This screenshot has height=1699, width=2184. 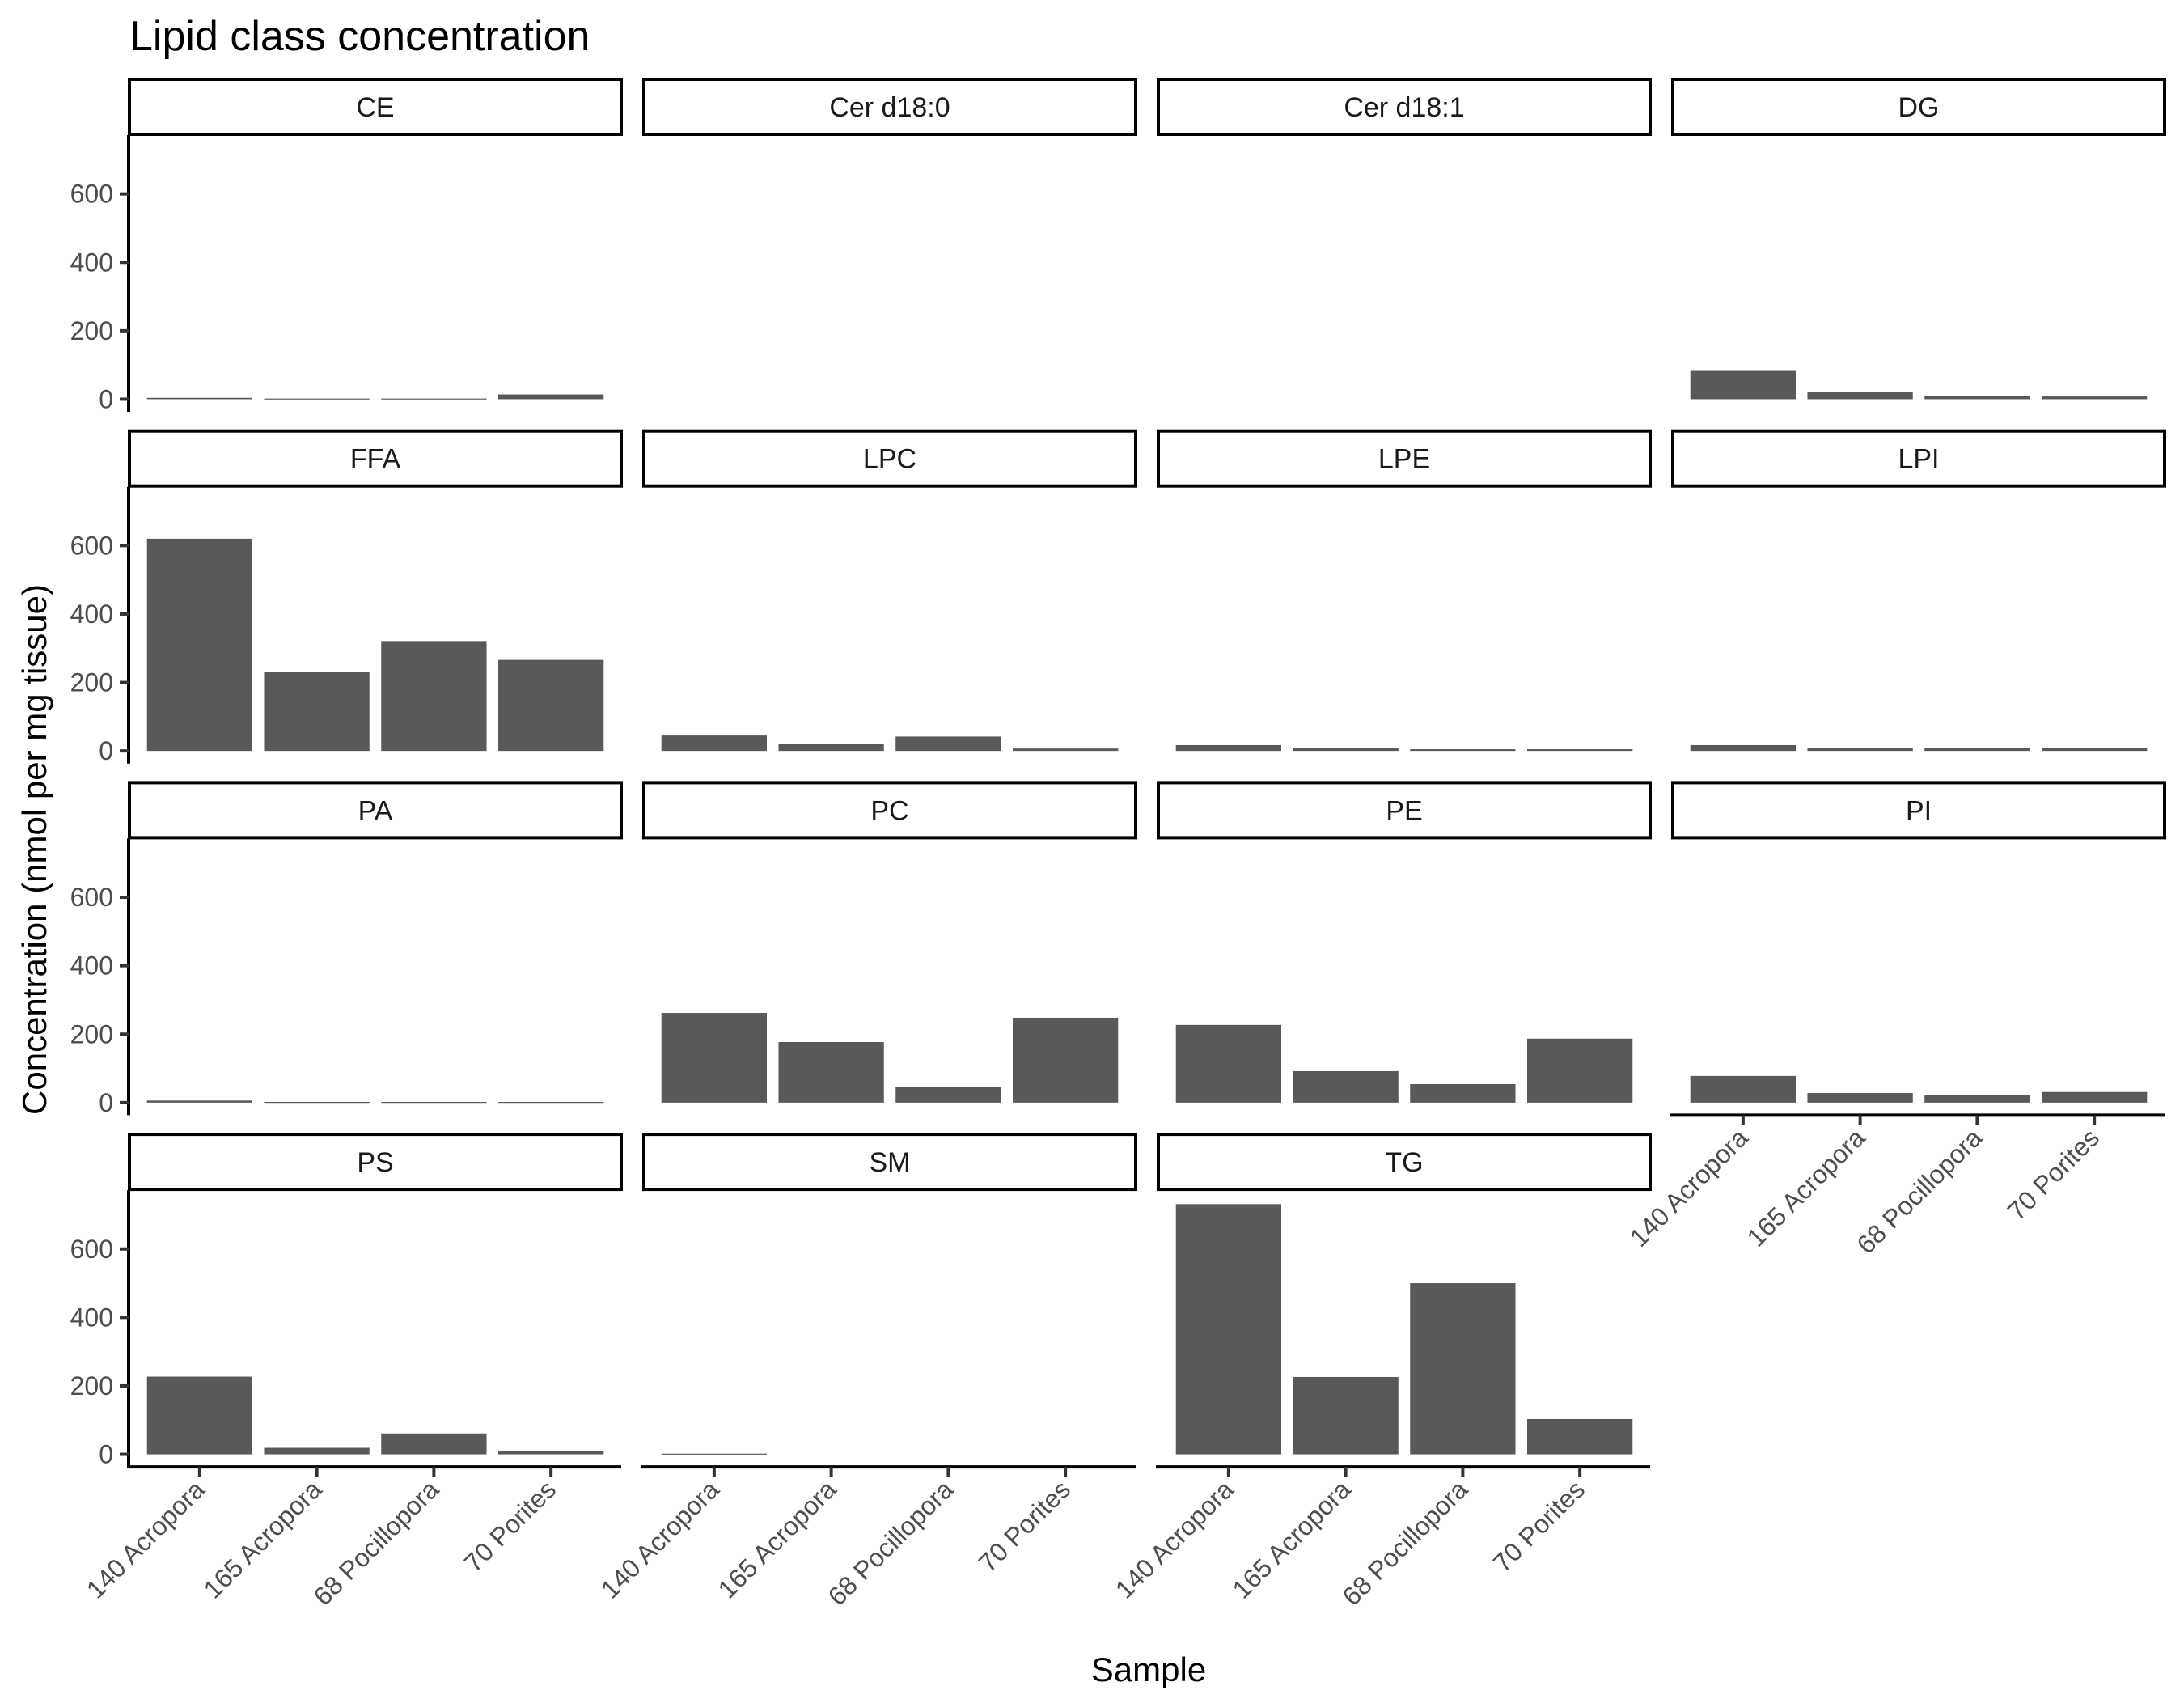 I want to click on facet-strip-label: FFA, so click(x=375, y=459).